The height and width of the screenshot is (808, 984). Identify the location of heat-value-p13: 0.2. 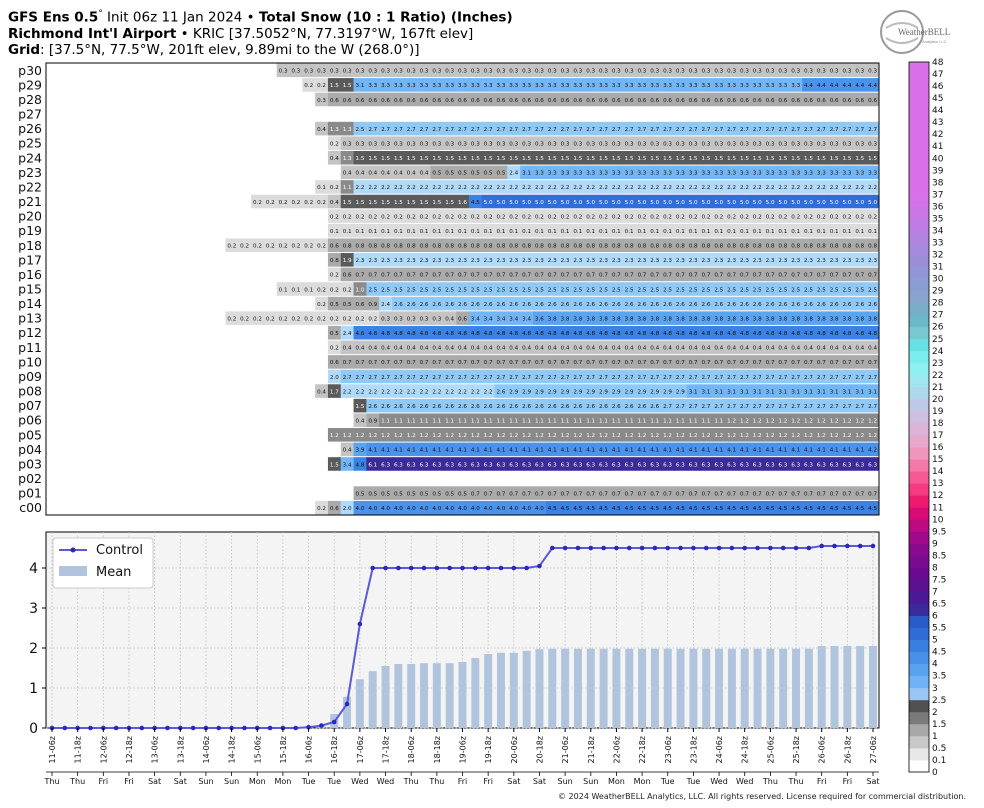
(283, 319).